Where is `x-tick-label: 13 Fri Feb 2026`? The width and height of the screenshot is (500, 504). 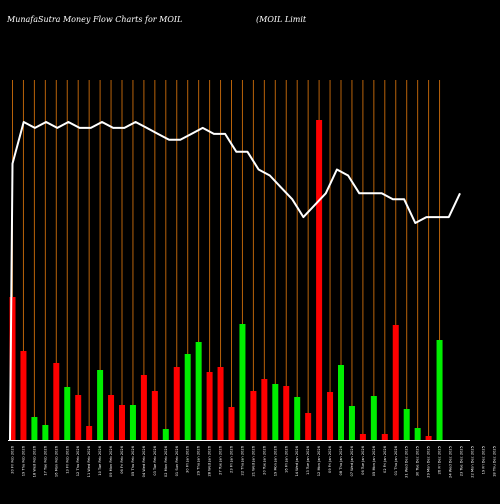
x-tick-label: 13 Fri Feb 2026 is located at coordinates (67, 459).